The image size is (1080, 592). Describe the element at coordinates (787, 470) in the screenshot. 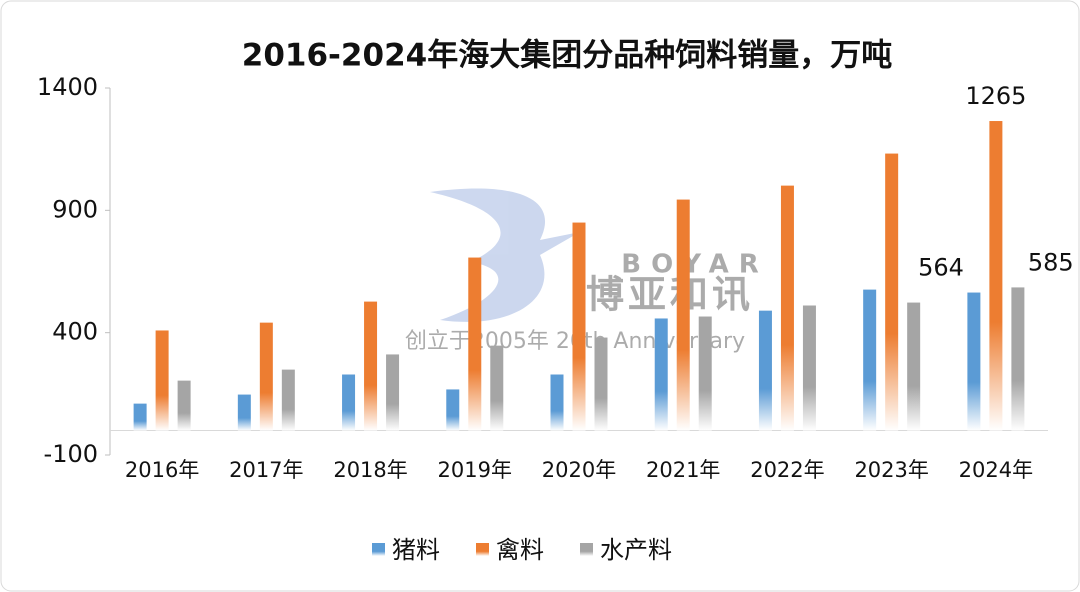

I see `x-tick-label: 2022年` at that location.